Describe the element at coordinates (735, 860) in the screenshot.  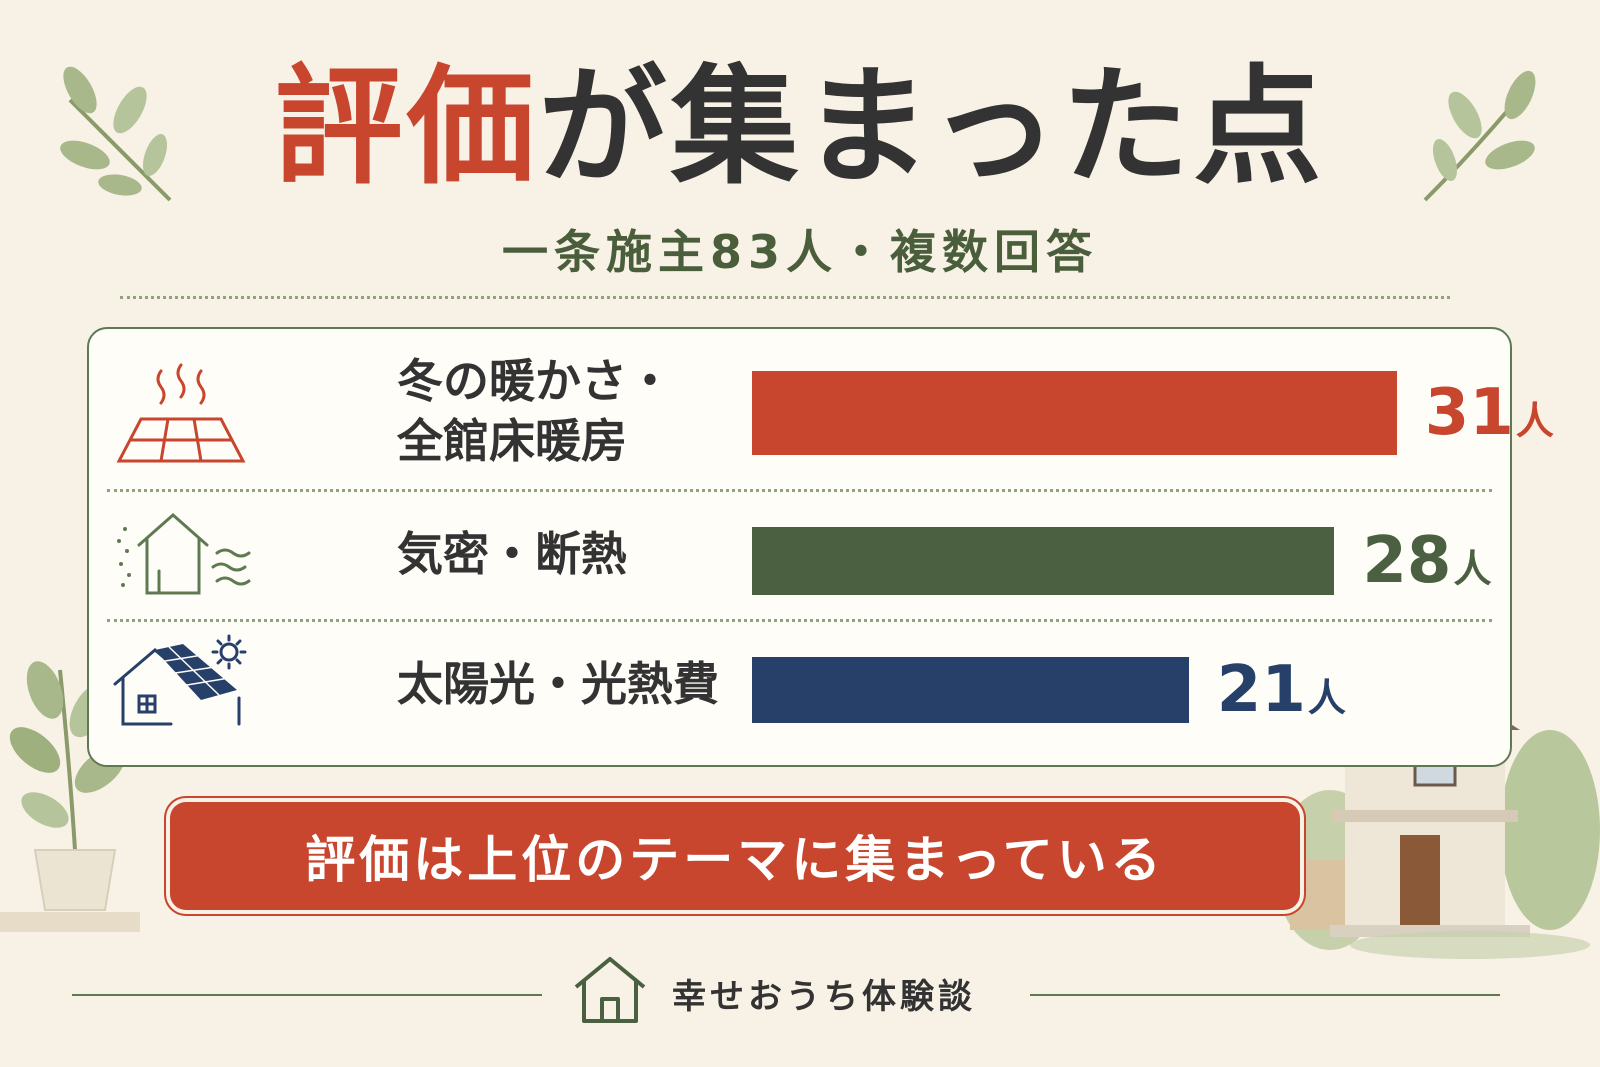
I see `banner-text: 評価は上位のテーマに集まっている` at that location.